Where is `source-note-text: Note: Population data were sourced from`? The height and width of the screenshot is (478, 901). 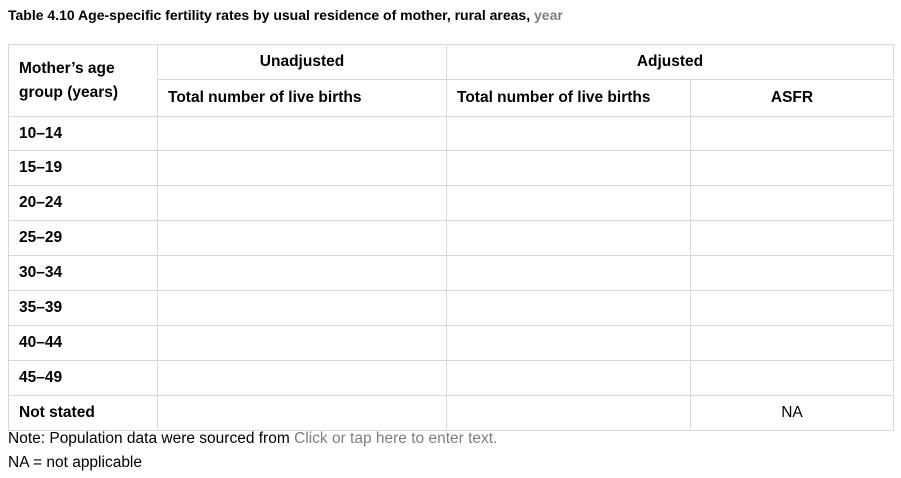 source-note-text: Note: Population data were sourced from is located at coordinates (149, 438).